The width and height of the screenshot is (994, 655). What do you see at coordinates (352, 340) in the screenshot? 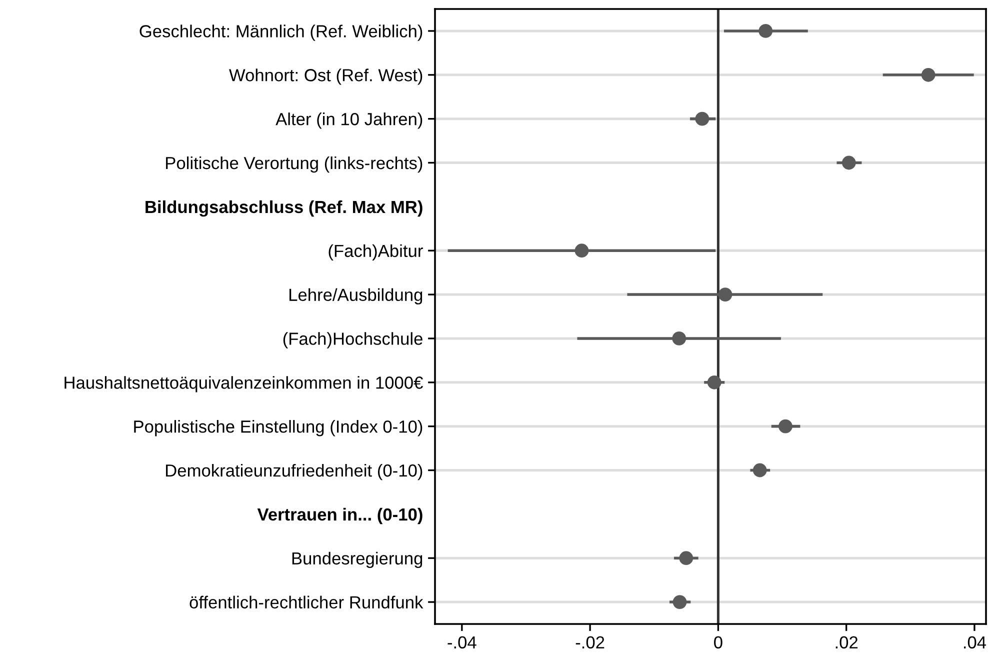
I see `y-tick-label: (Fach)Hochschule` at bounding box center [352, 340].